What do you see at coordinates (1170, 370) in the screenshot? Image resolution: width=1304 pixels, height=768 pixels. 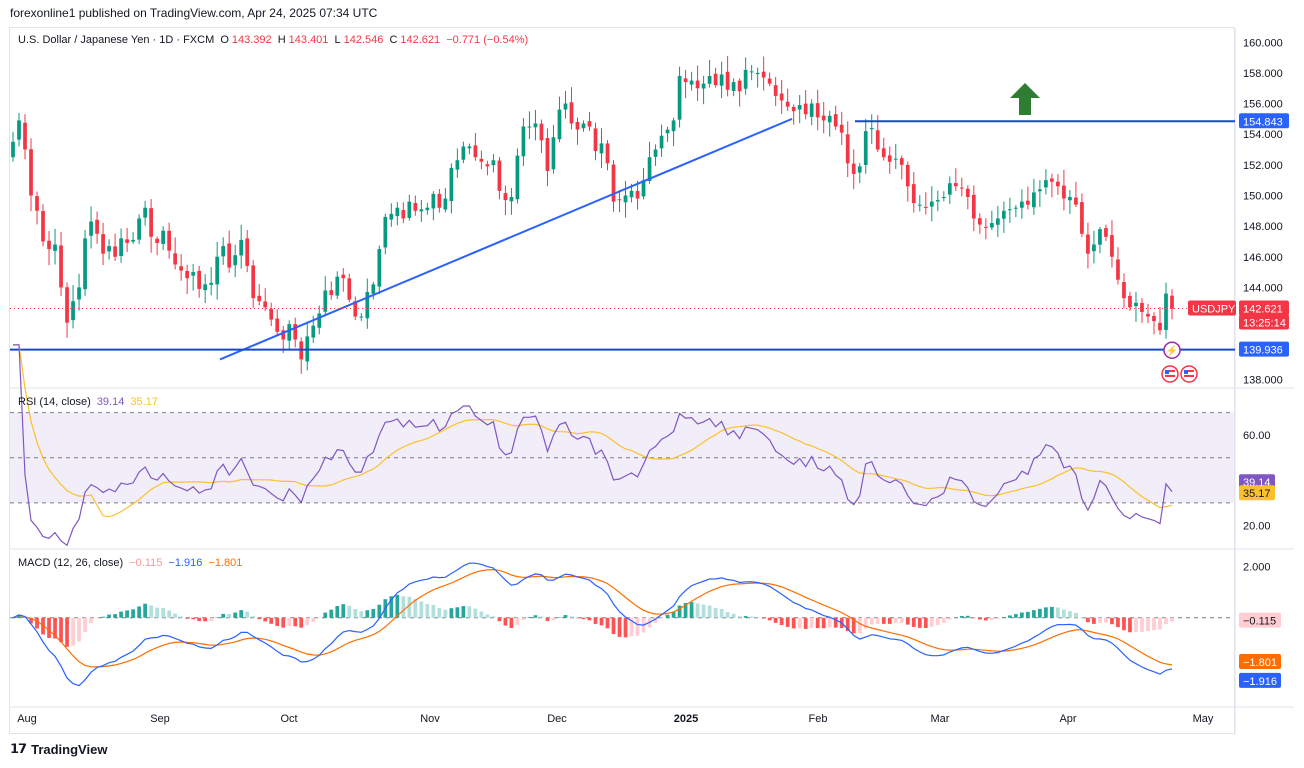 I see `flag-stripe` at bounding box center [1170, 370].